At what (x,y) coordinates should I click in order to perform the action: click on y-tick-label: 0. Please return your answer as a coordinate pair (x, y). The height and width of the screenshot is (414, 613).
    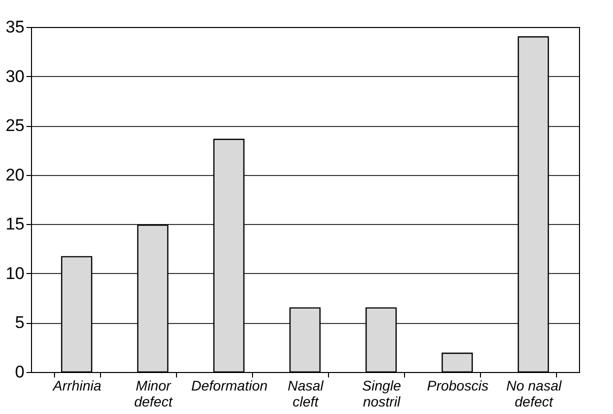
    Looking at the image, I should click on (19, 372).